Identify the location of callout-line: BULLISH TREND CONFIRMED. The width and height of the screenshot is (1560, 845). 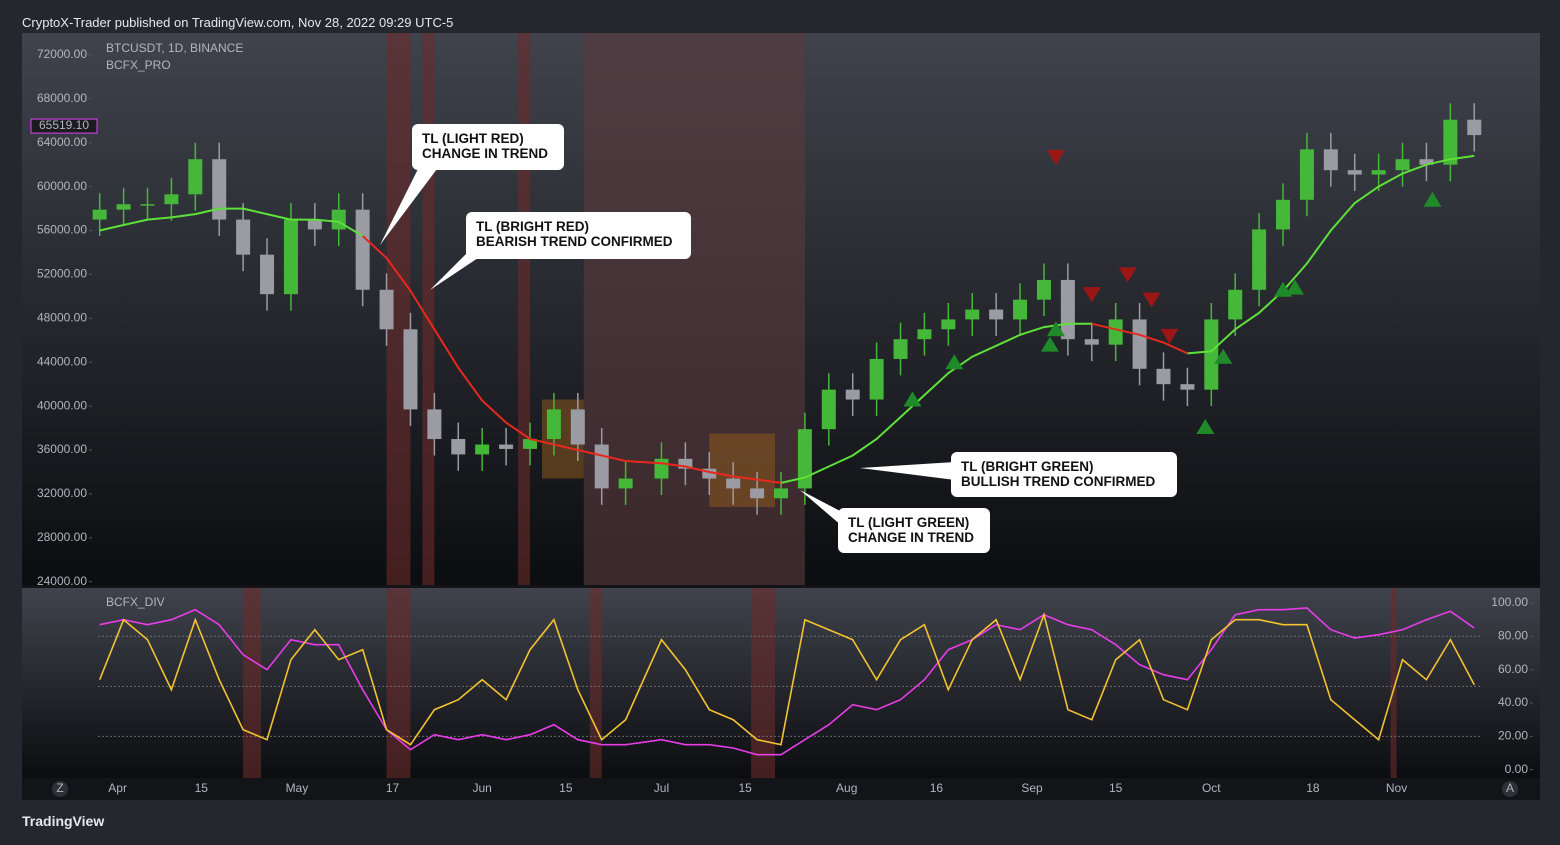
(1058, 481).